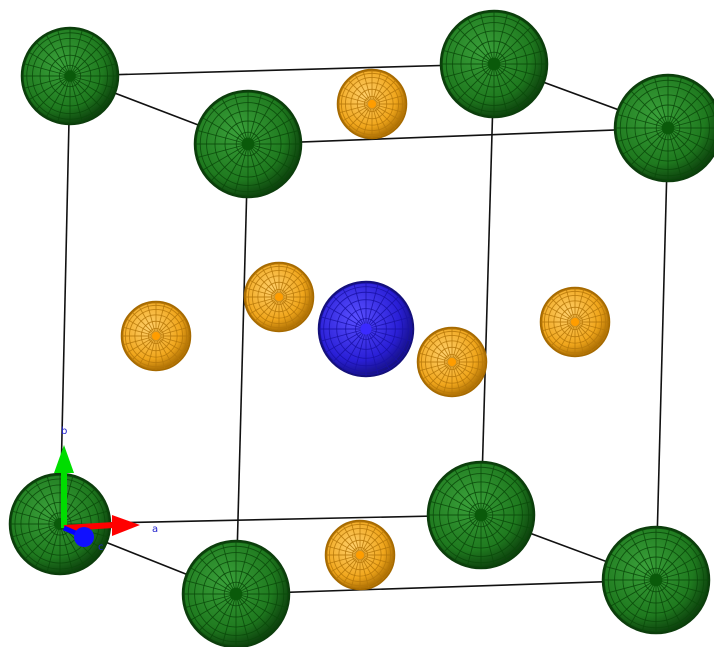 This screenshot has width=714, height=647. I want to click on c-axis-arrowhead, so click(84, 537).